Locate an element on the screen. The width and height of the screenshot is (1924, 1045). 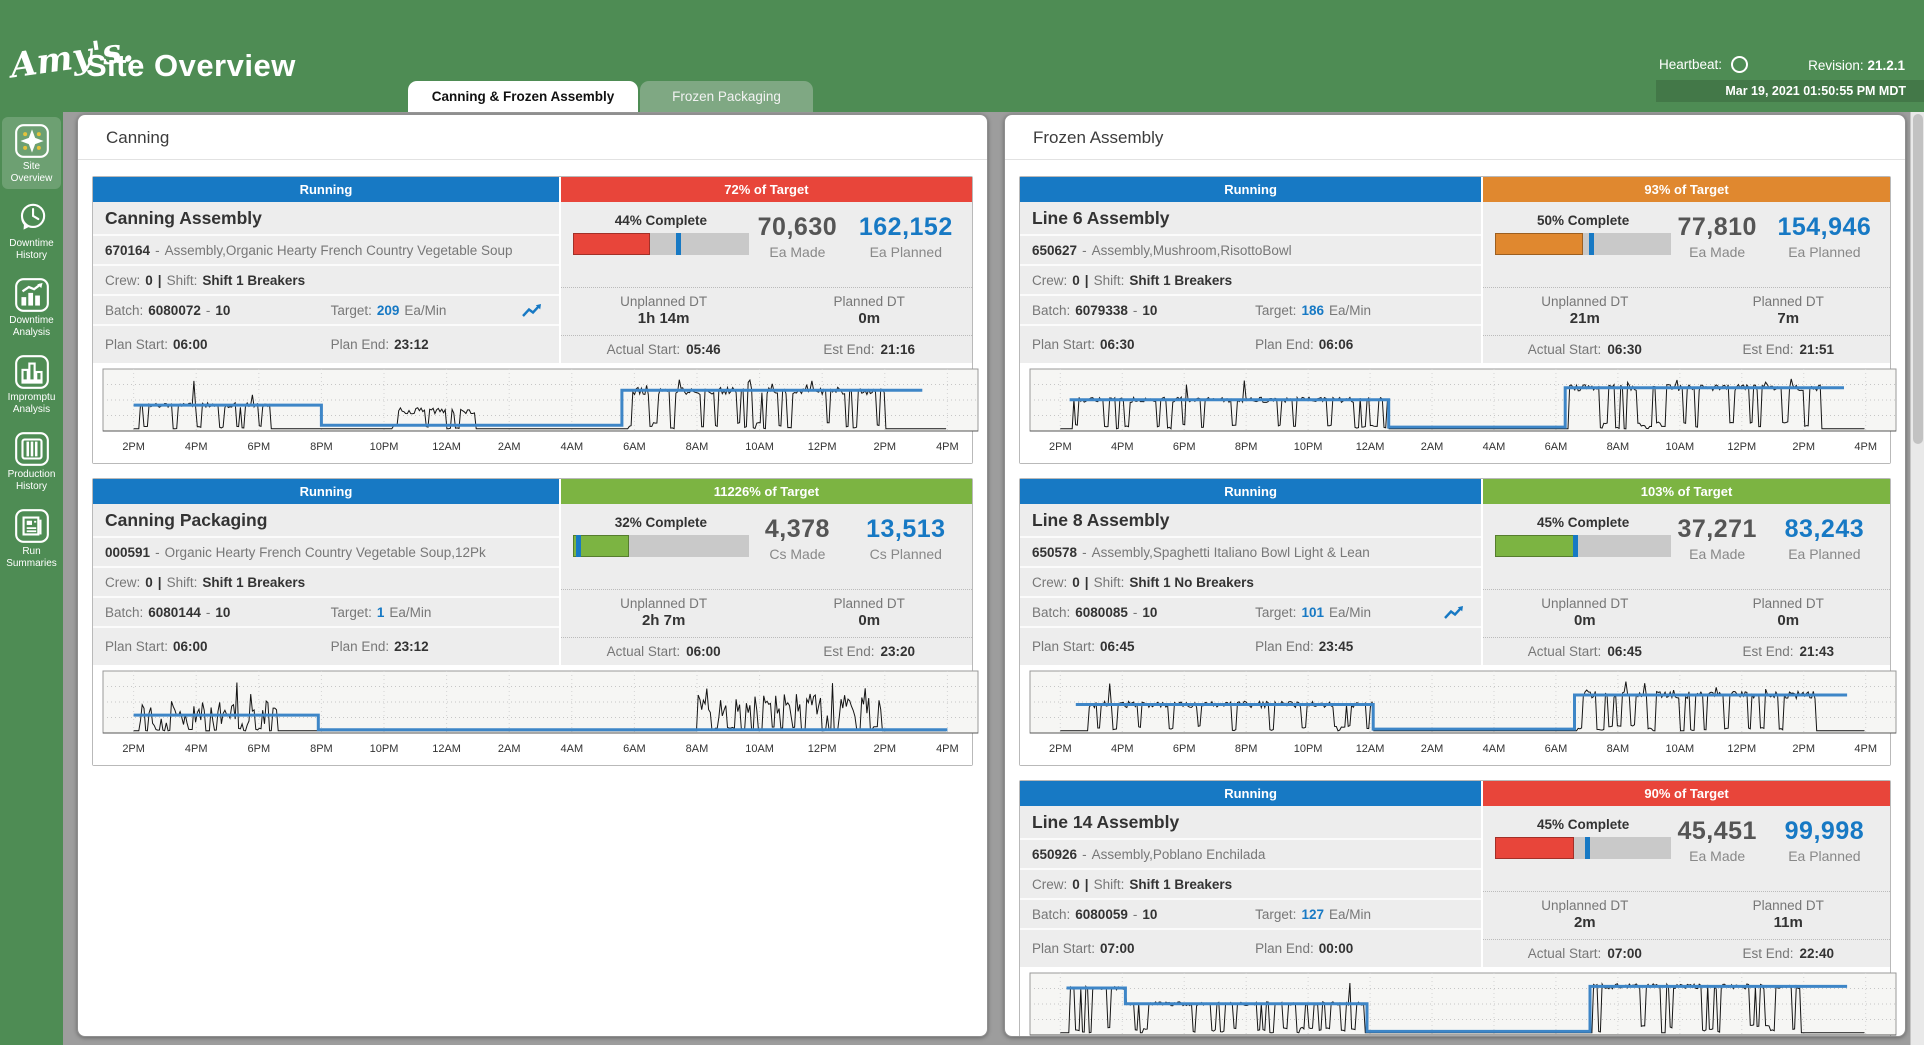
svg-text: 6PM is located at coordinates (259, 749).